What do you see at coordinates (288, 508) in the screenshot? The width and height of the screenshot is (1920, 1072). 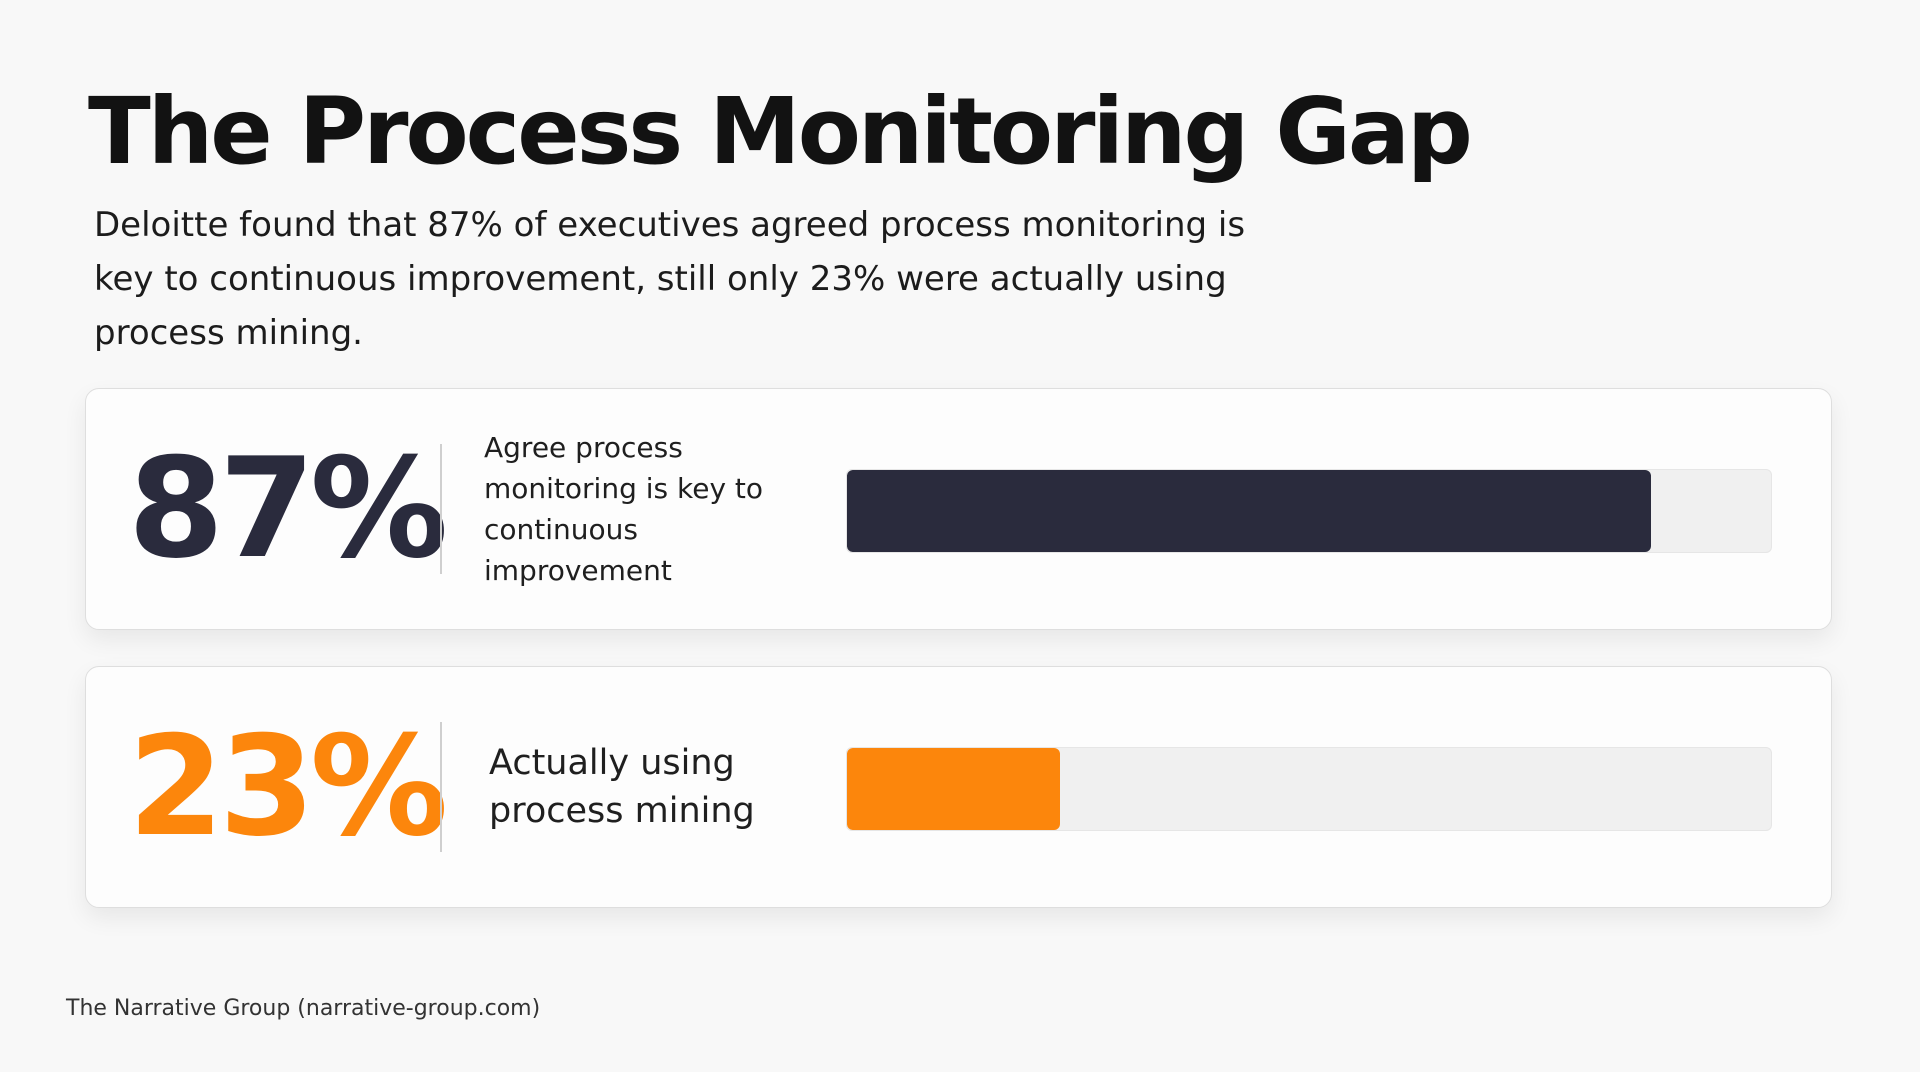 I see `stat-value: 87%` at bounding box center [288, 508].